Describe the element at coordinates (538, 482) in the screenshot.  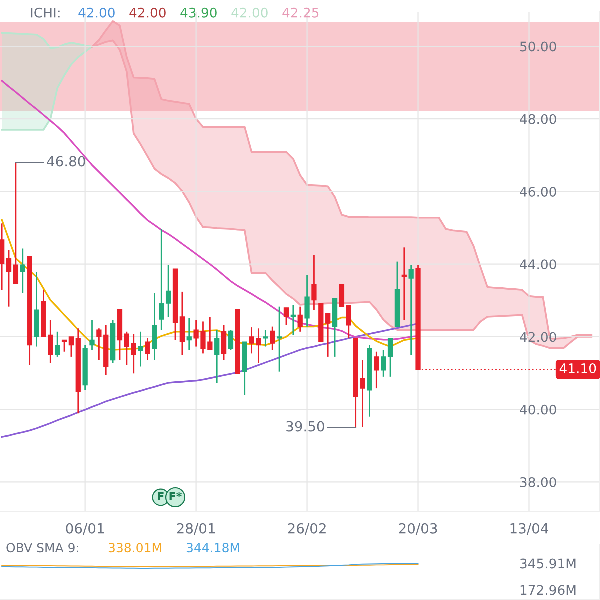
I see `y-tick-label: 38.00` at that location.